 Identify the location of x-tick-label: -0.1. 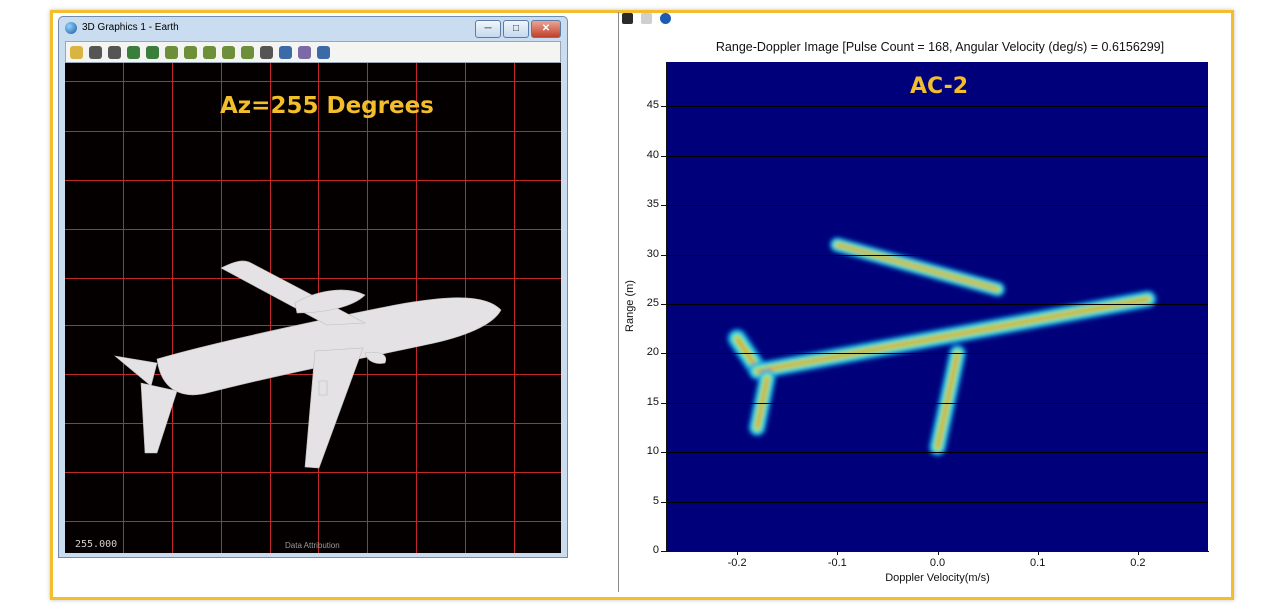
(837, 563).